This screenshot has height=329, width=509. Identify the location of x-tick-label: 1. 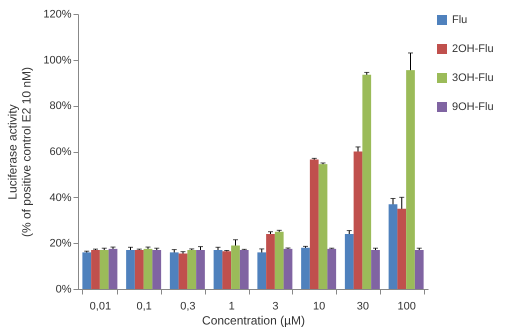
(231, 306).